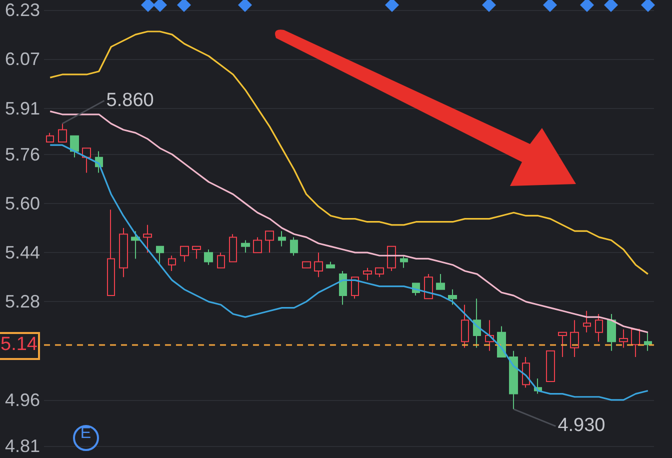  Describe the element at coordinates (22, 10) in the screenshot. I see `y-tick-label: 6.23` at that location.